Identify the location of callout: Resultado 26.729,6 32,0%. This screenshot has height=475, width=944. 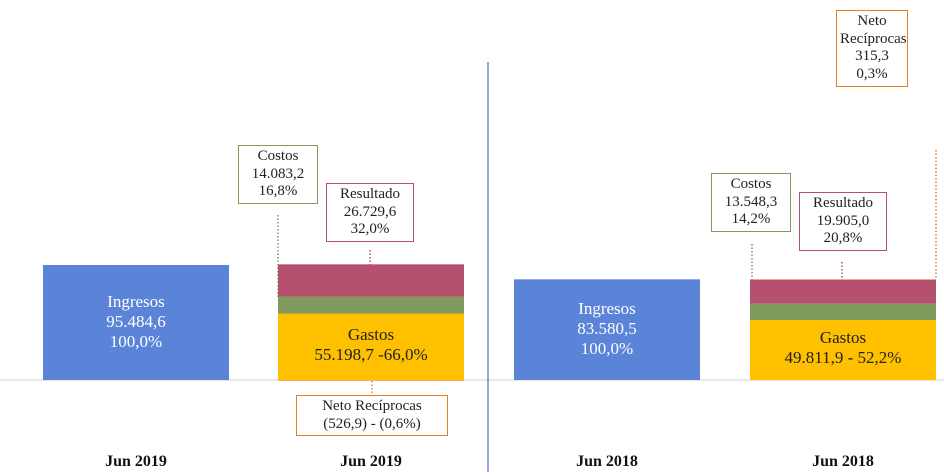
(370, 213).